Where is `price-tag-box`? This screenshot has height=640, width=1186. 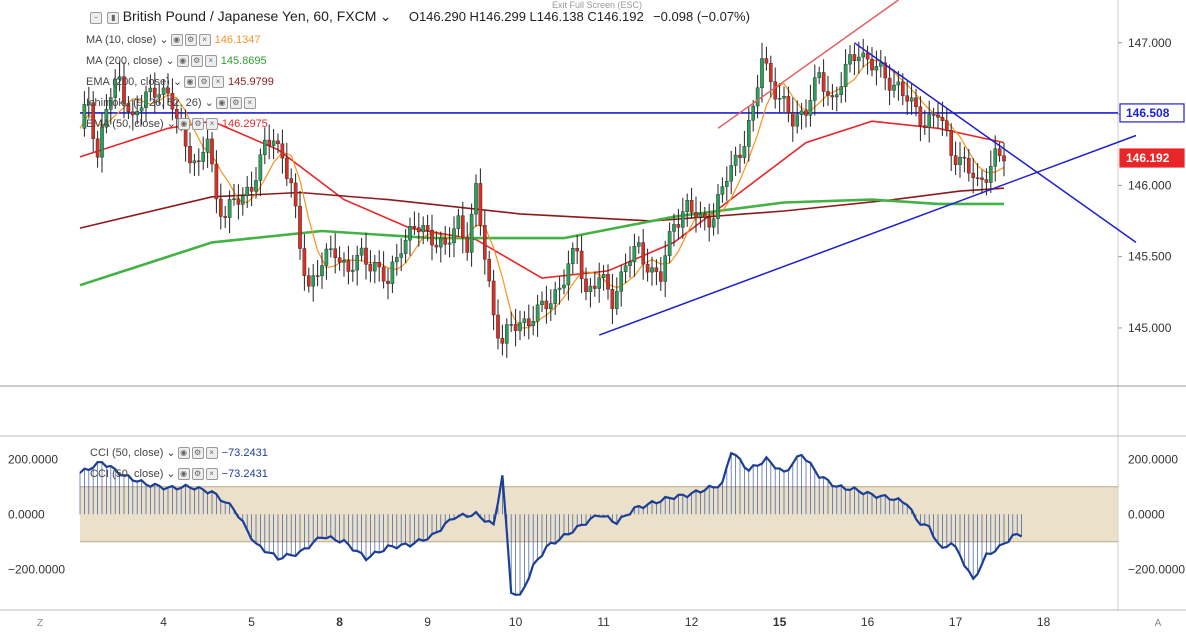
price-tag-box is located at coordinates (1152, 113).